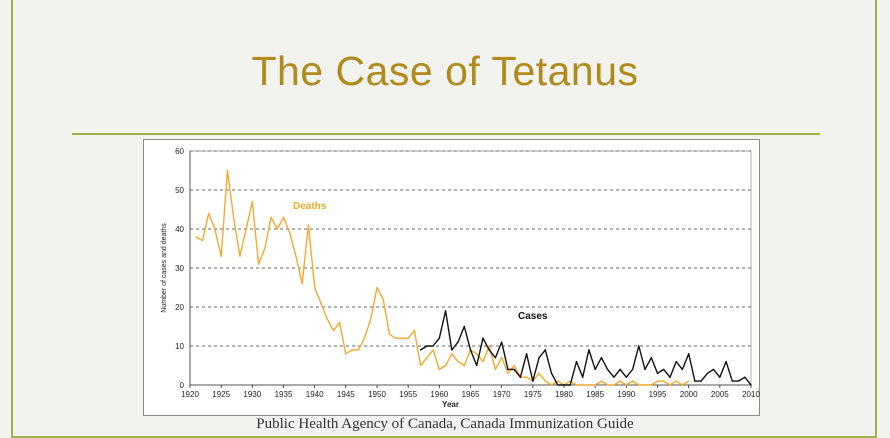 This screenshot has width=890, height=438. I want to click on title-divider, so click(446, 134).